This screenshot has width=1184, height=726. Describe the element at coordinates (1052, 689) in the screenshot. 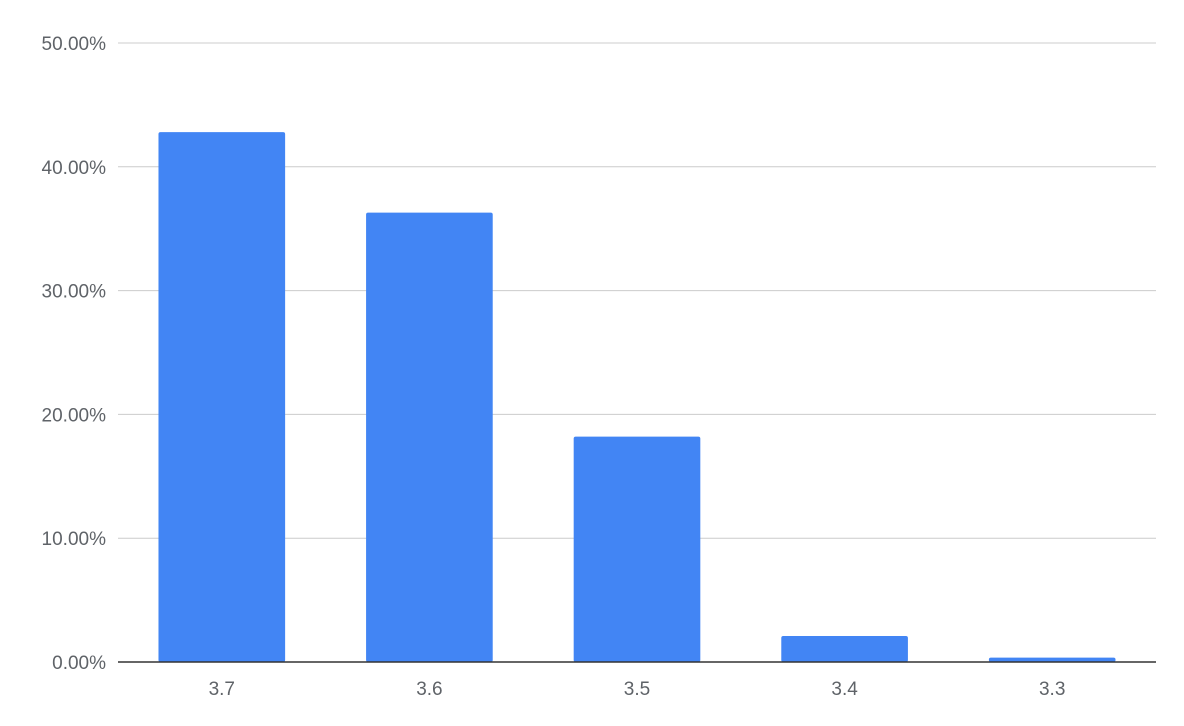

I see `x-tick-label: 3.3` at that location.